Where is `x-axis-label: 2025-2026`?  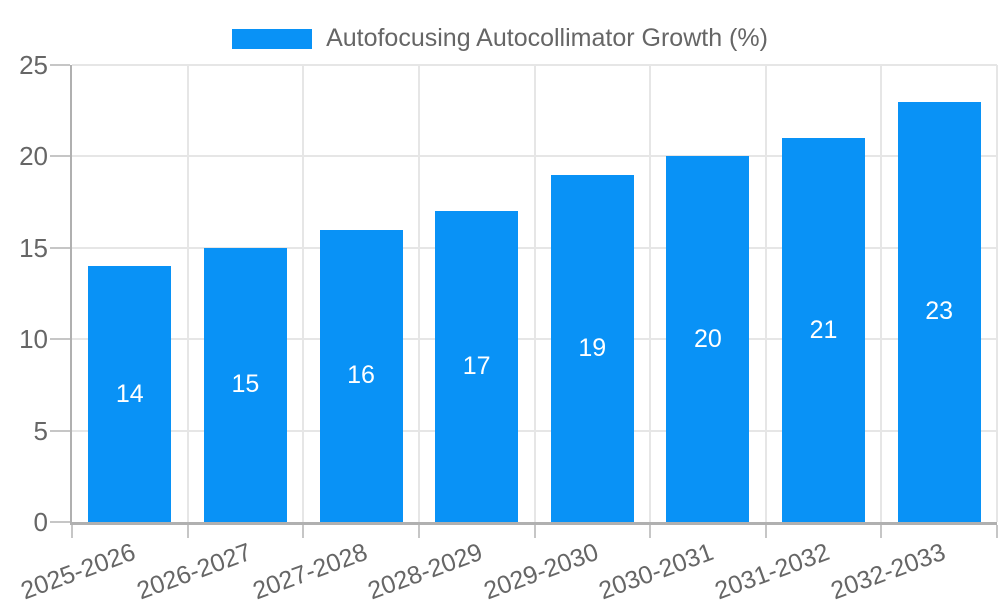
x-axis-label: 2025-2026 is located at coordinates (78, 569).